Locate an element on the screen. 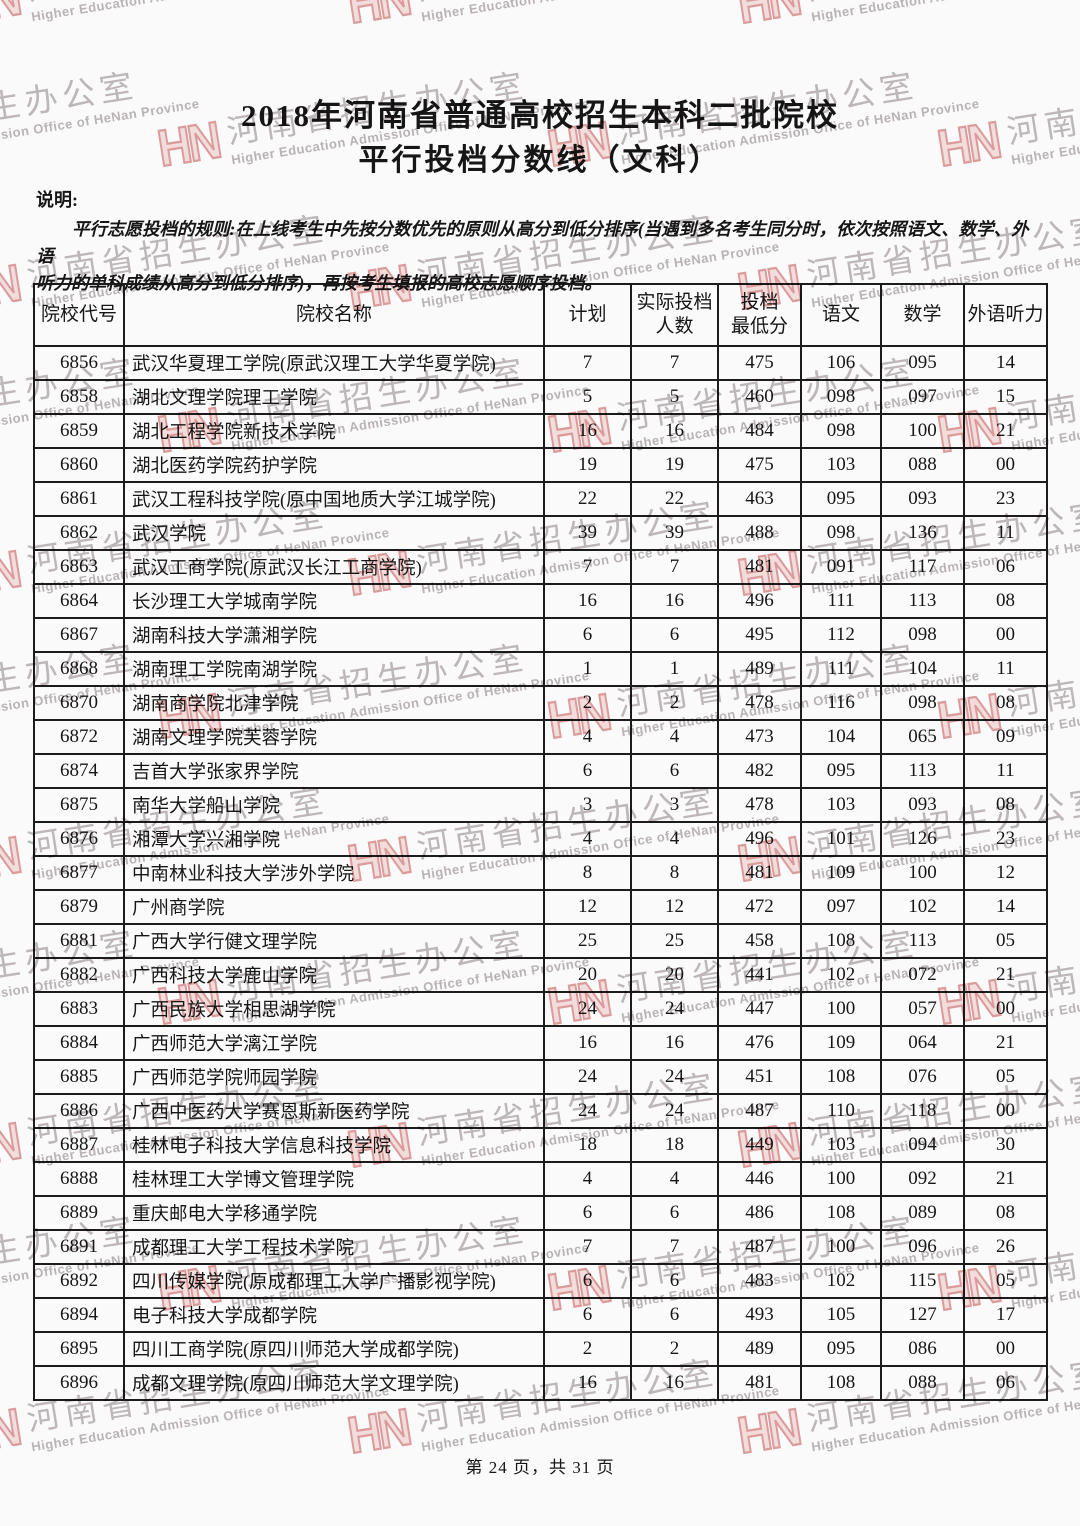 Image resolution: width=1080 pixels, height=1526 pixels. min-filing-score: 487 is located at coordinates (759, 1247).